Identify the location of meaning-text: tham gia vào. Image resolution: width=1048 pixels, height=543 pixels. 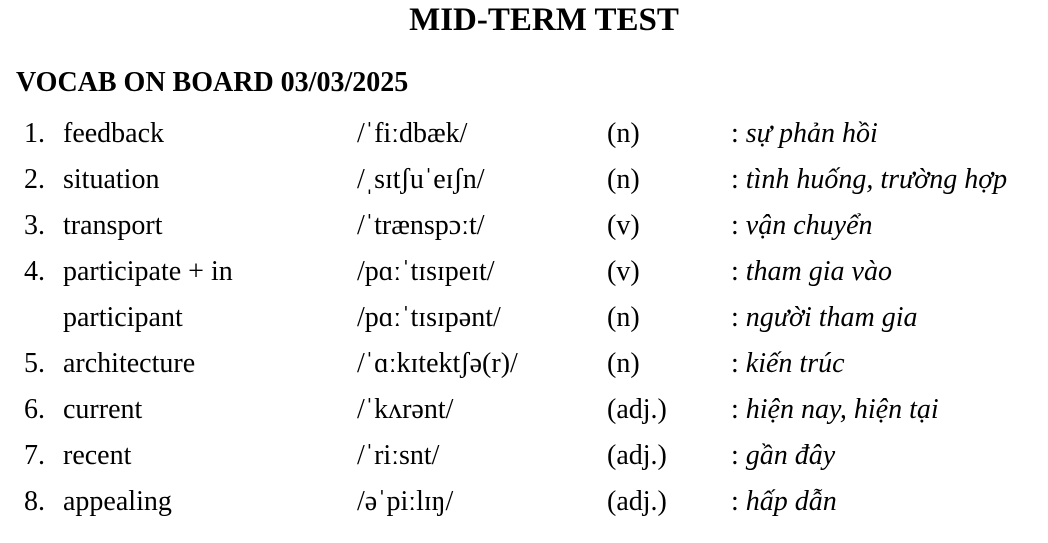
(818, 271).